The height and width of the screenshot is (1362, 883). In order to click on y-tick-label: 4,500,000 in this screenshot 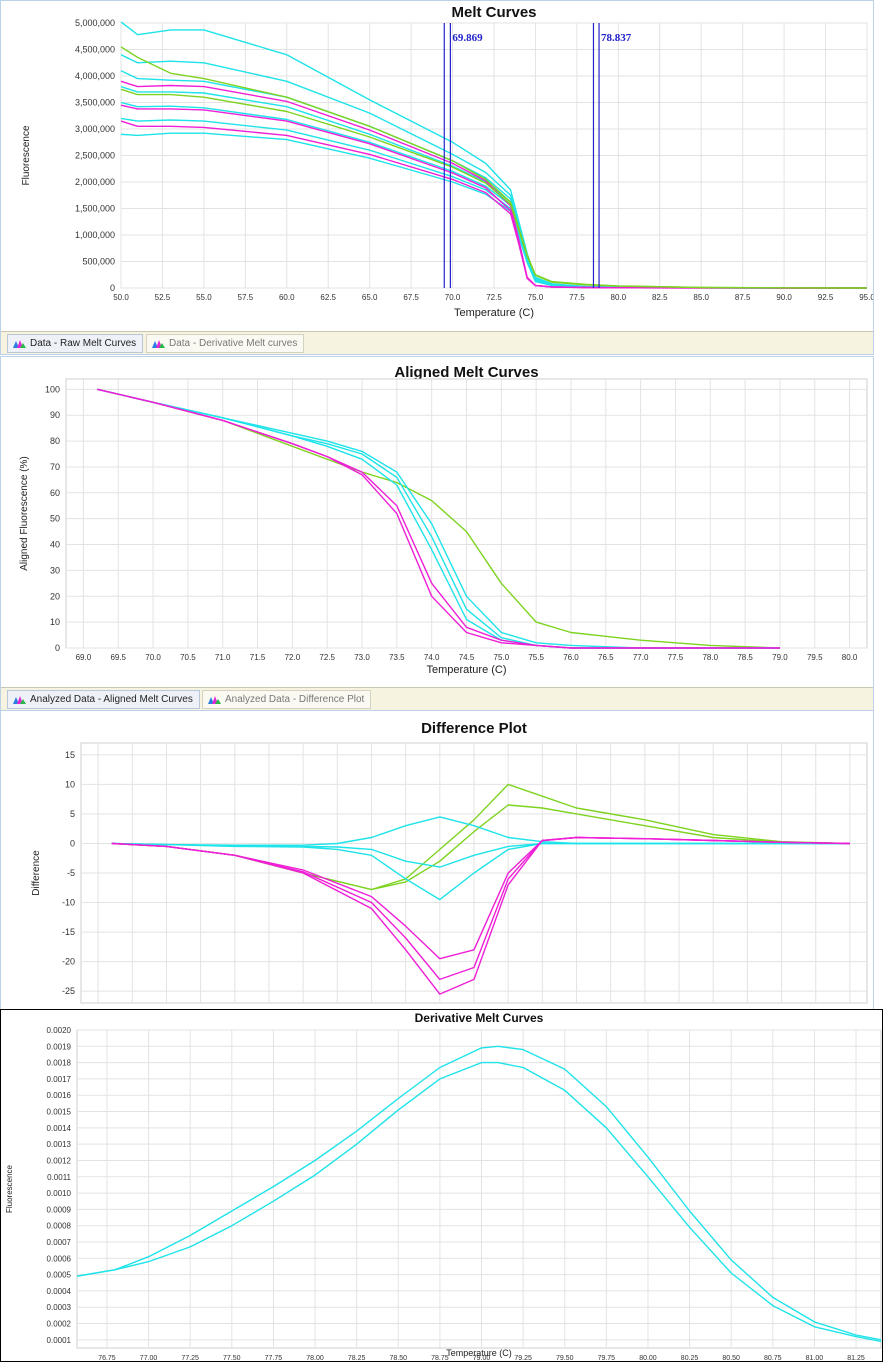, I will do `click(95, 50)`.